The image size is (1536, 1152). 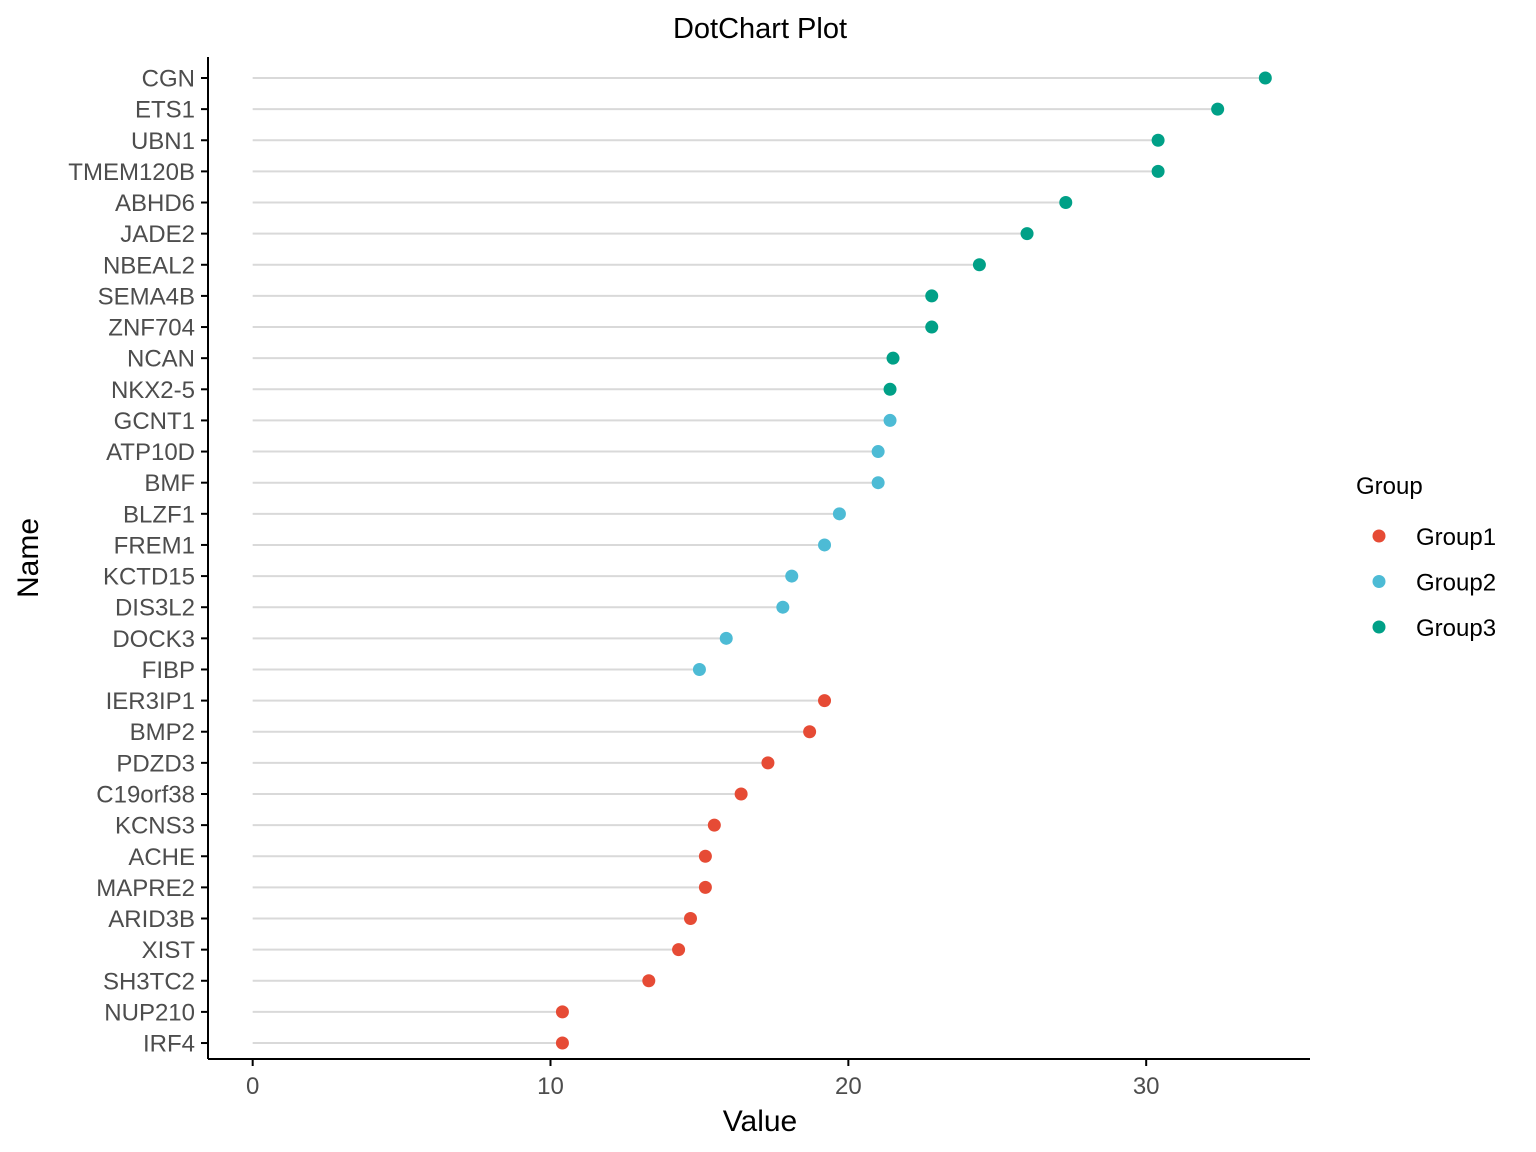 What do you see at coordinates (760, 29) in the screenshot?
I see `chart-title: DotChart Plot` at bounding box center [760, 29].